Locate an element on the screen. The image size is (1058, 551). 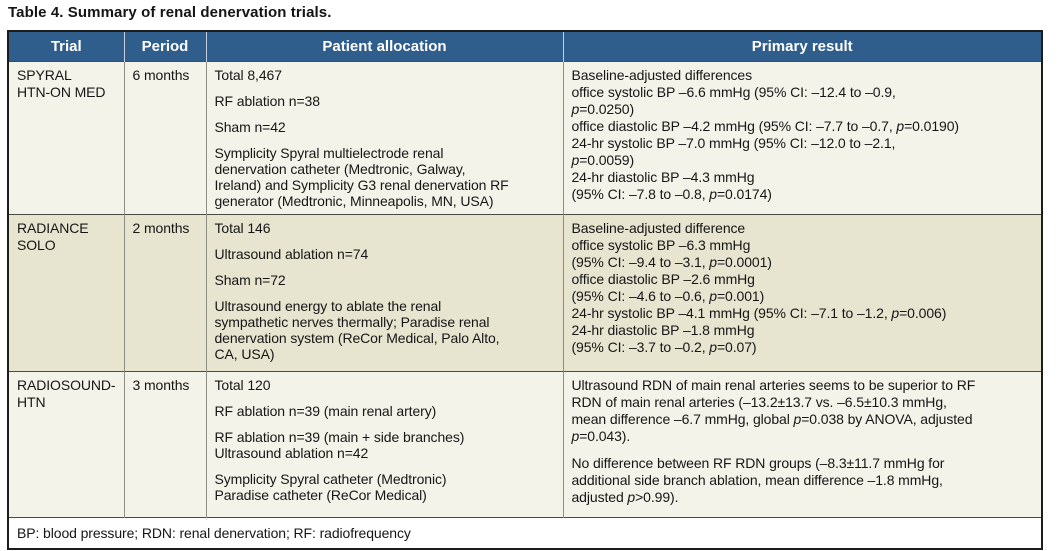
result-line: adjusted p>0.99). is located at coordinates (625, 497).